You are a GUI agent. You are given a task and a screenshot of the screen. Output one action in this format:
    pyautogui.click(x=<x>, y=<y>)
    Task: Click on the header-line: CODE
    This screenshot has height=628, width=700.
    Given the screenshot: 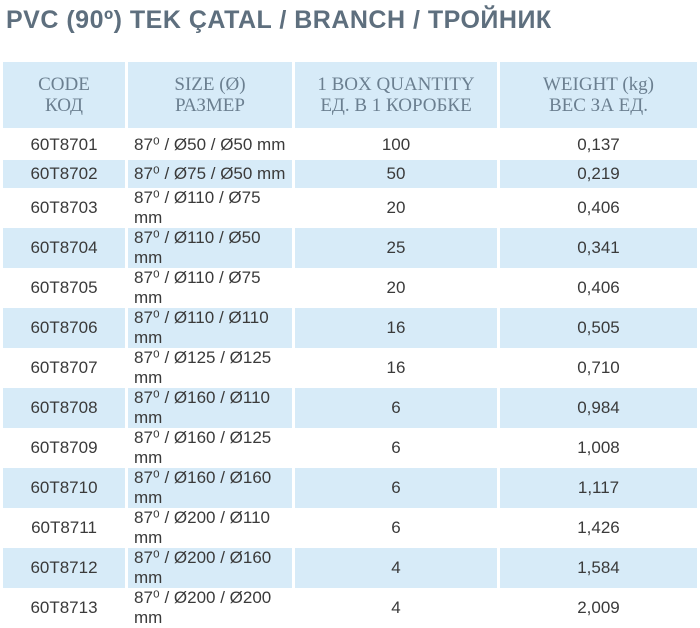 What is the action you would take?
    pyautogui.click(x=64, y=84)
    